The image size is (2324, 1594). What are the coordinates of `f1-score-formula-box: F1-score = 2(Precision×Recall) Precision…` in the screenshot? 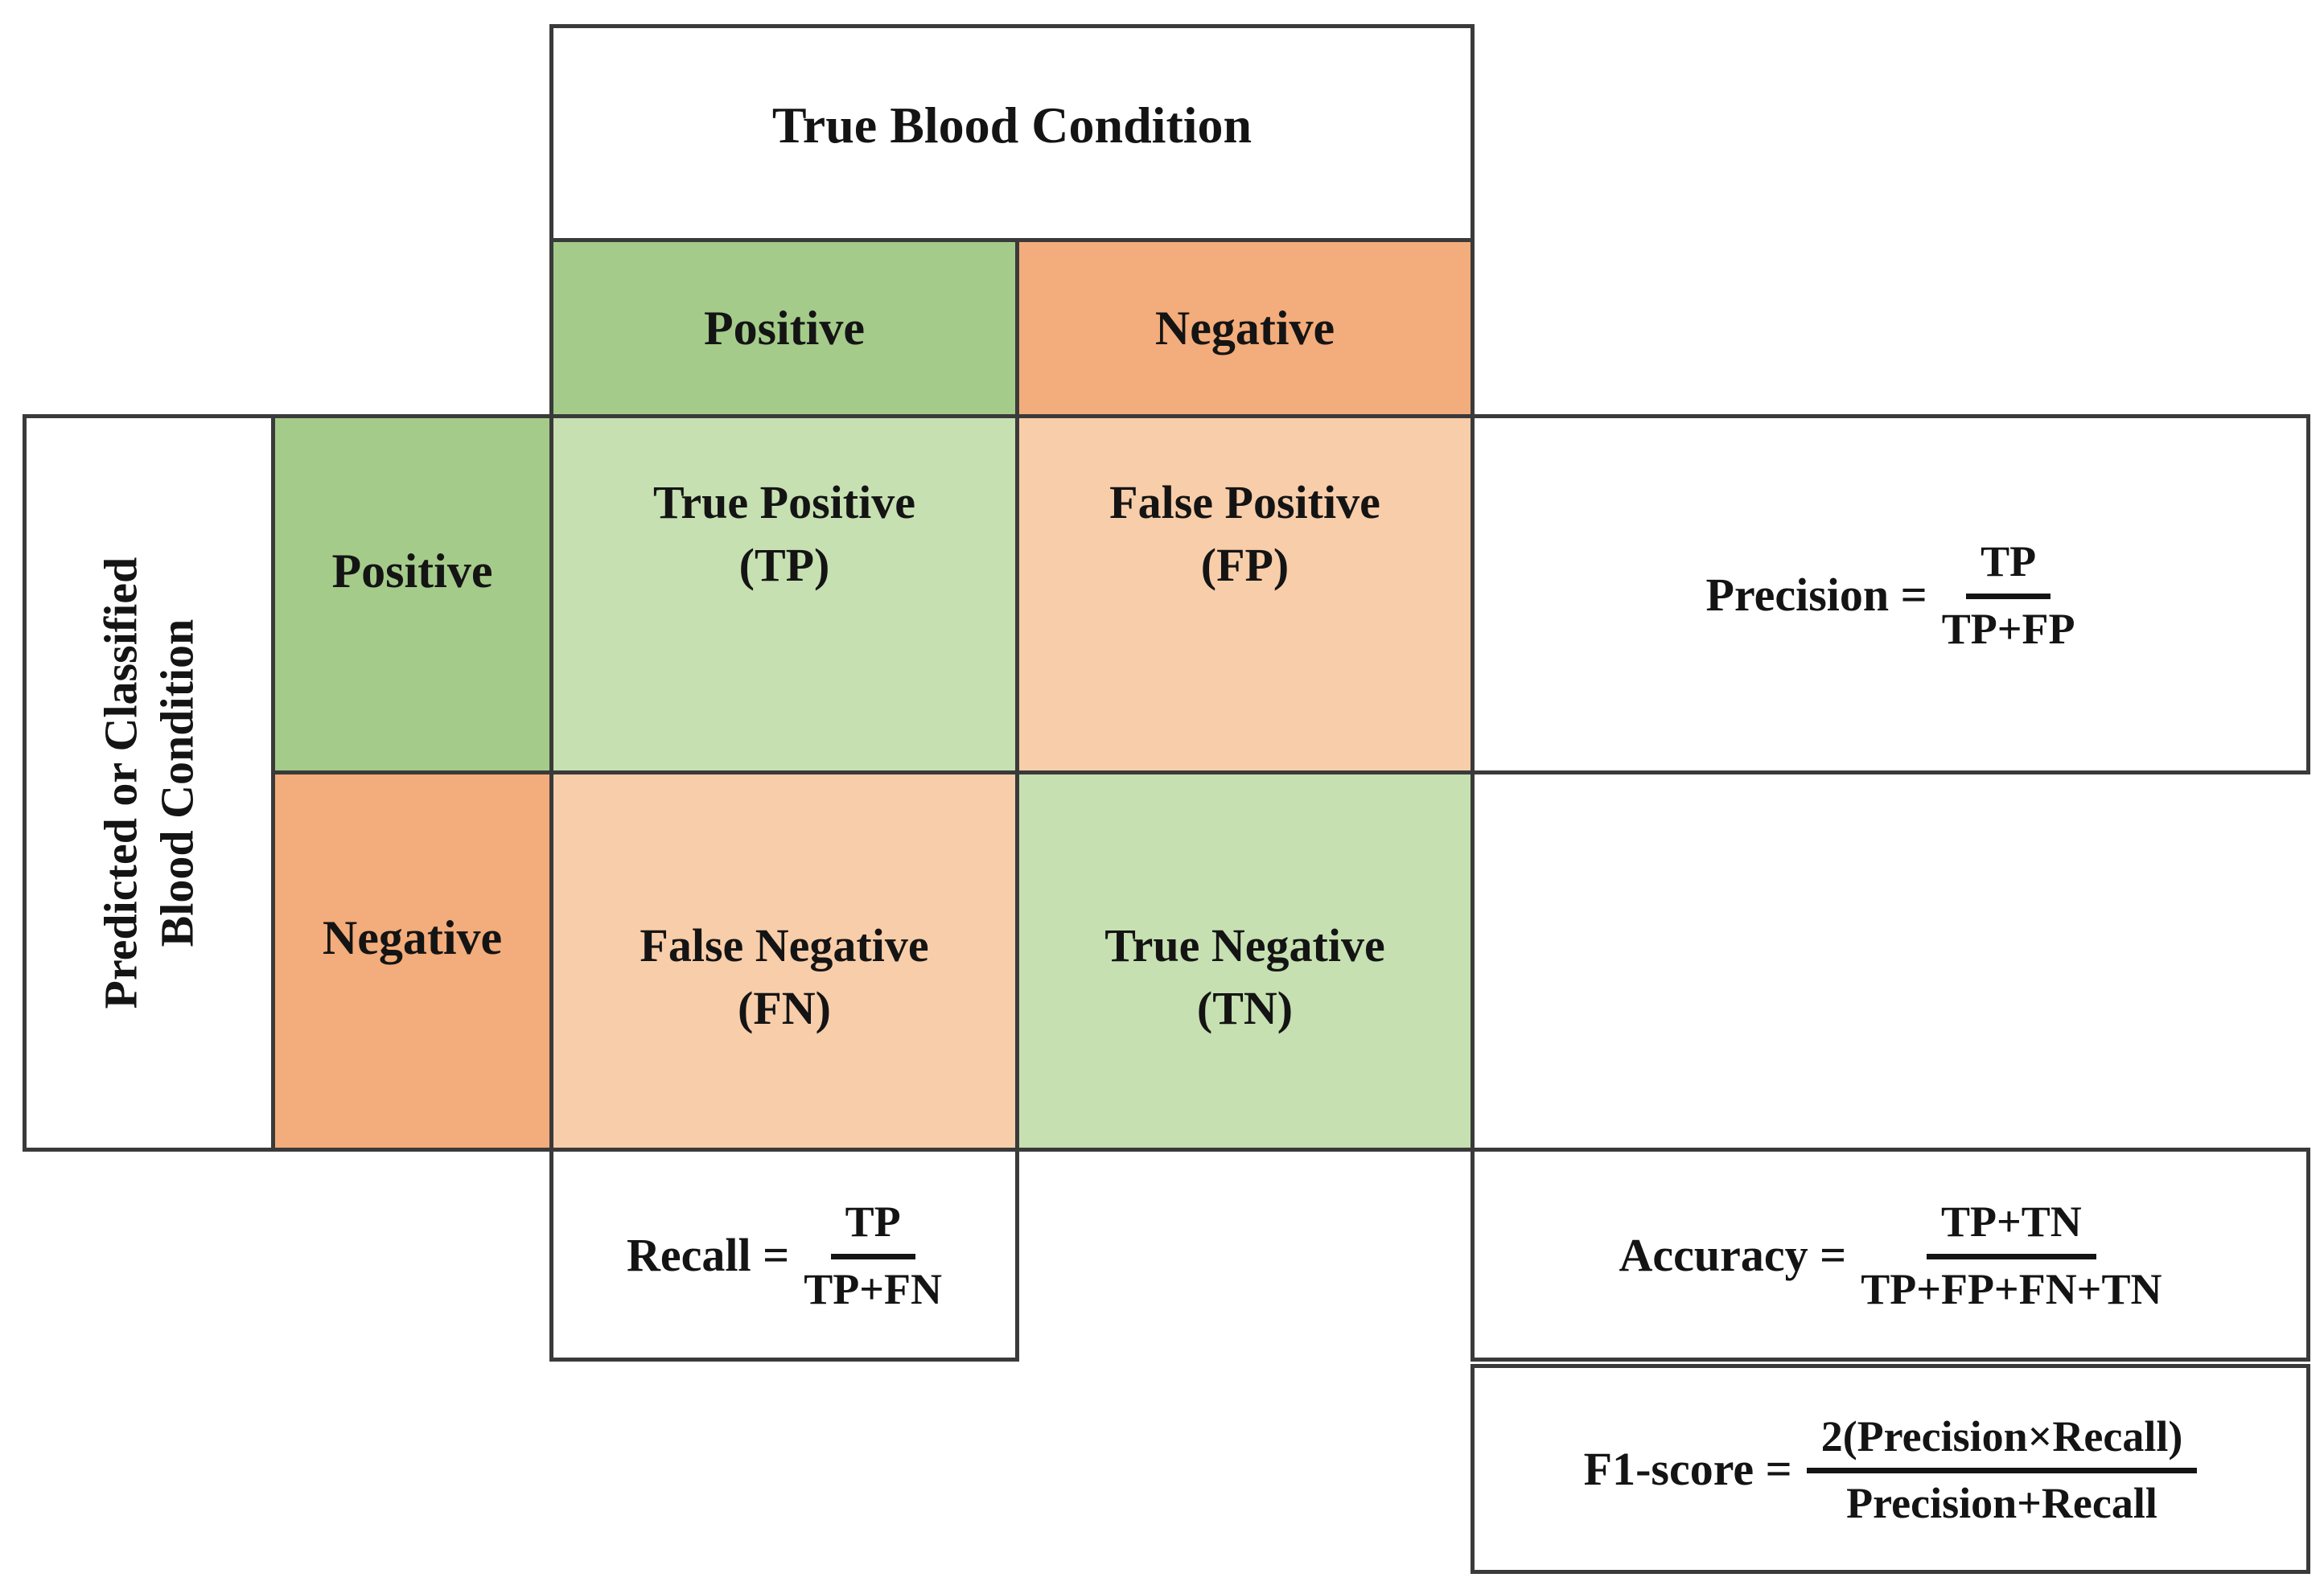 It's located at (1890, 1469).